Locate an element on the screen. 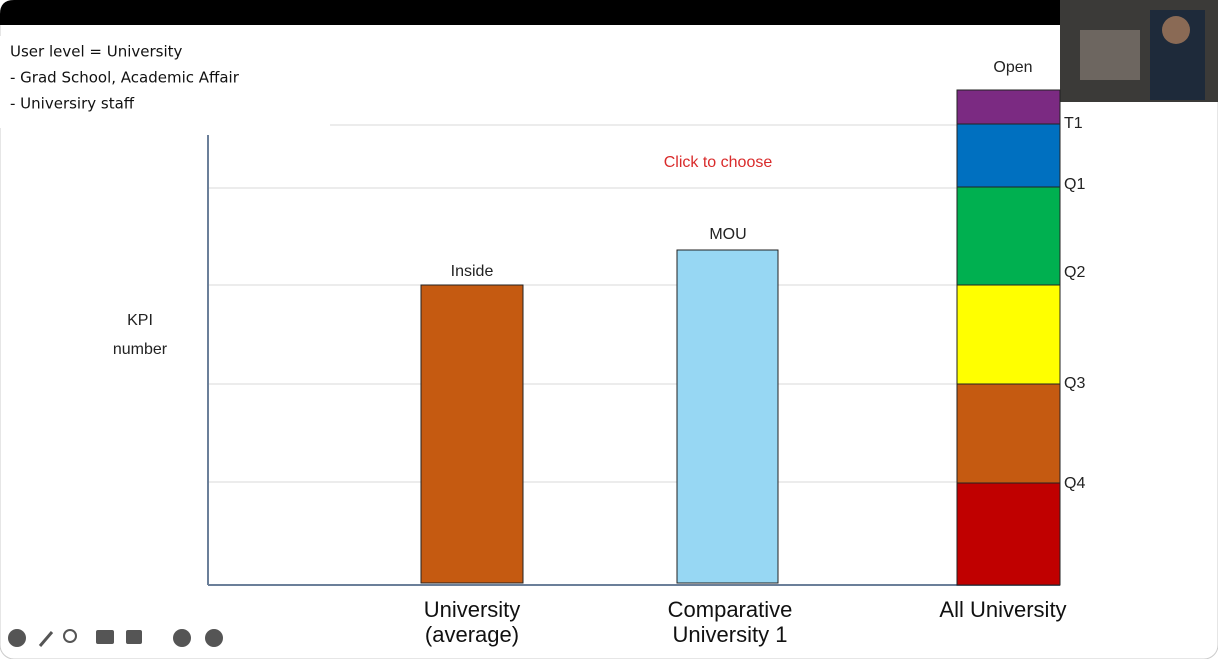  video-button is located at coordinates (134, 637).